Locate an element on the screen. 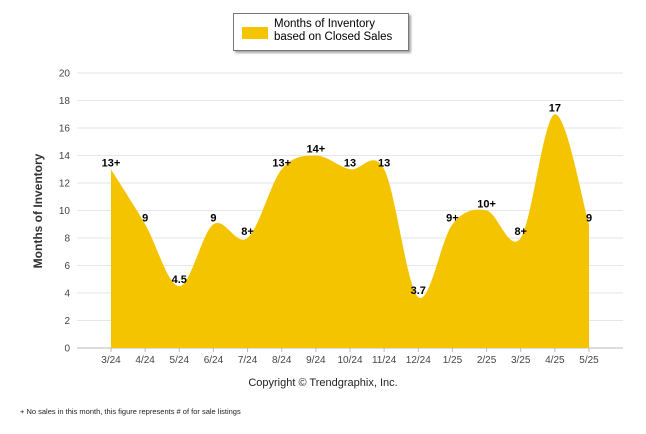 This screenshot has width=646, height=434. data-label: 9+ is located at coordinates (452, 218).